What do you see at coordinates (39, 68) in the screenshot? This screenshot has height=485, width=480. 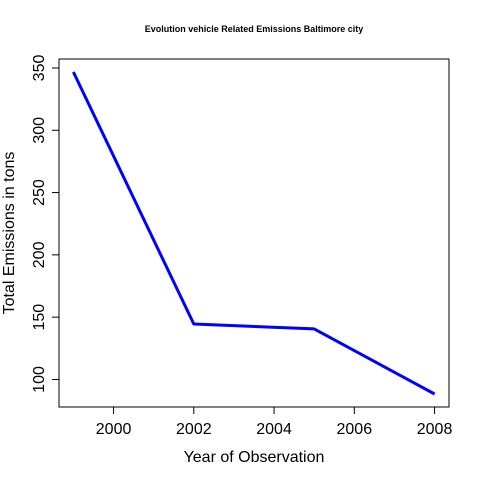 I see `y-tick-label: 350` at bounding box center [39, 68].